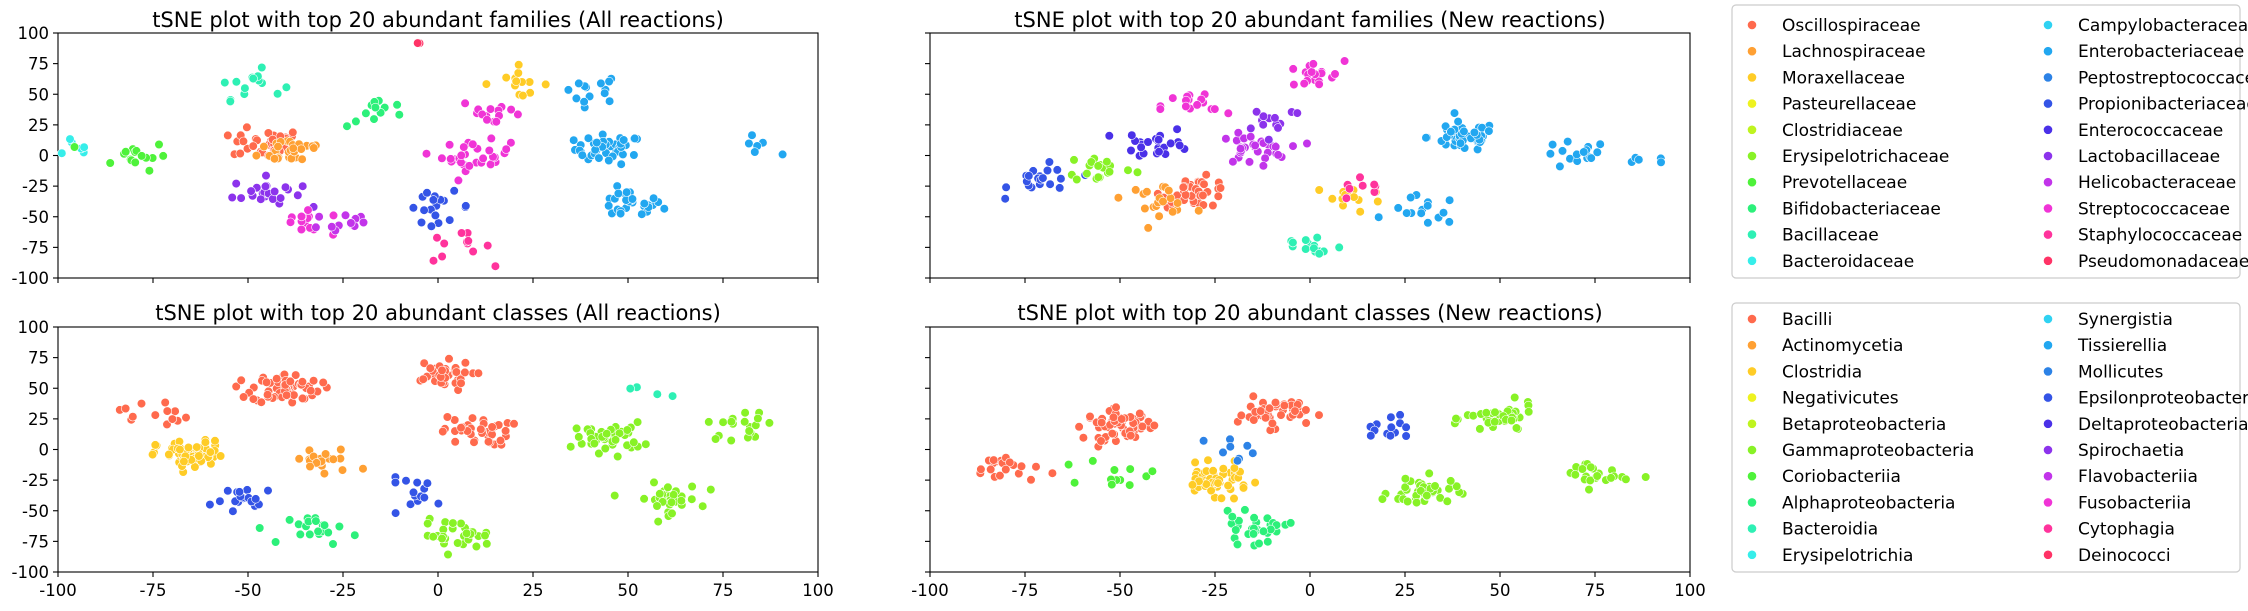 The height and width of the screenshot is (611, 2248). Describe the element at coordinates (38, 388) in the screenshot. I see `y-tick-label: 50` at that location.